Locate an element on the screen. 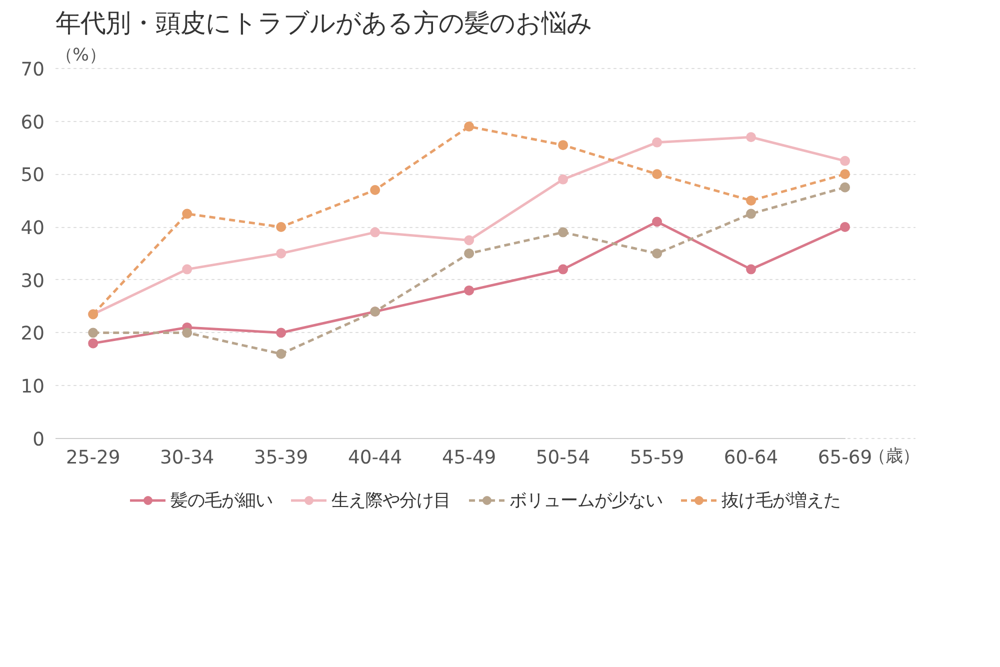 Image resolution: width=1000 pixels, height=667 pixels. legend-label: 髪の毛が細い is located at coordinates (221, 501).